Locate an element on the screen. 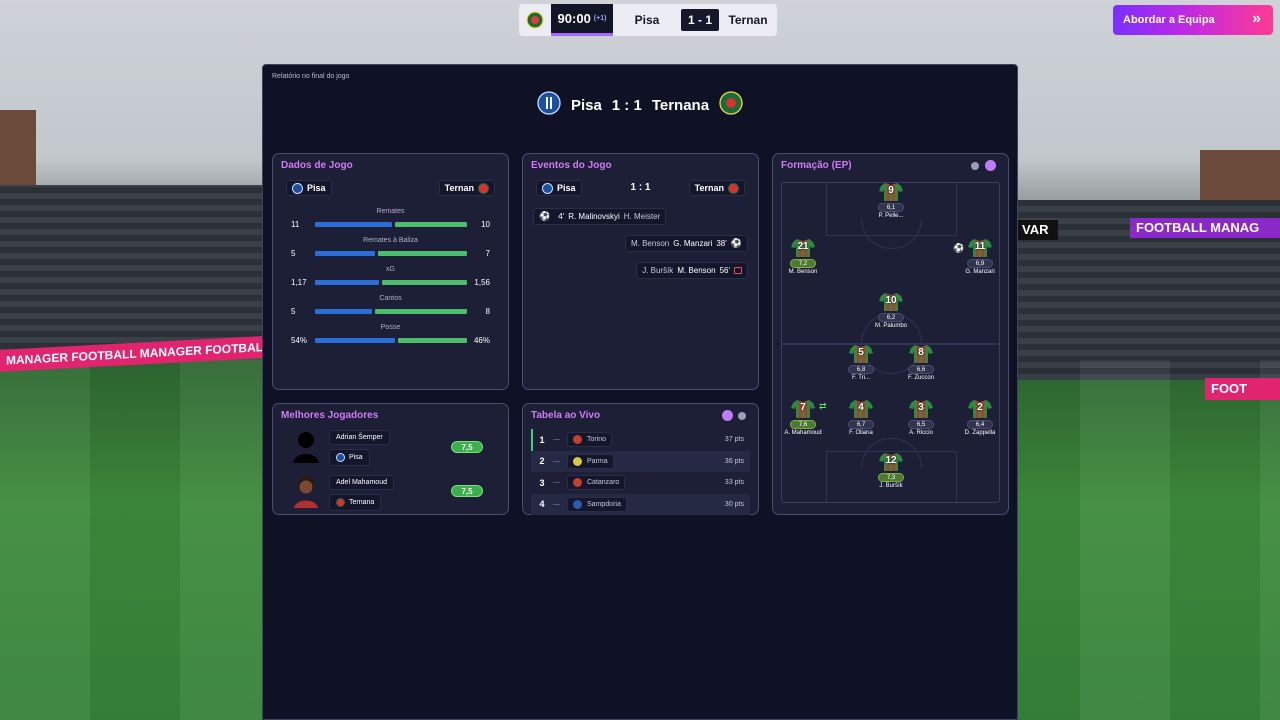  table-points: 37 pts is located at coordinates (734, 439).